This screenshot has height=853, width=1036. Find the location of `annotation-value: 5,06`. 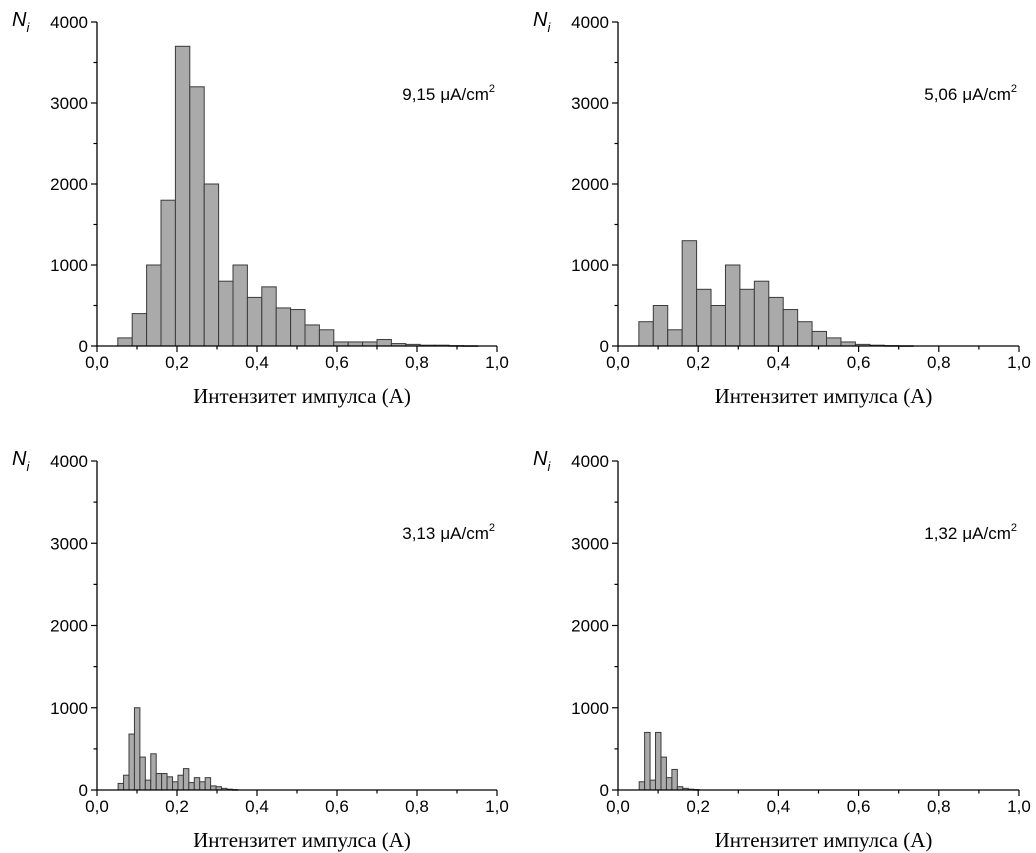

annotation-value: 5,06 is located at coordinates (940, 94).